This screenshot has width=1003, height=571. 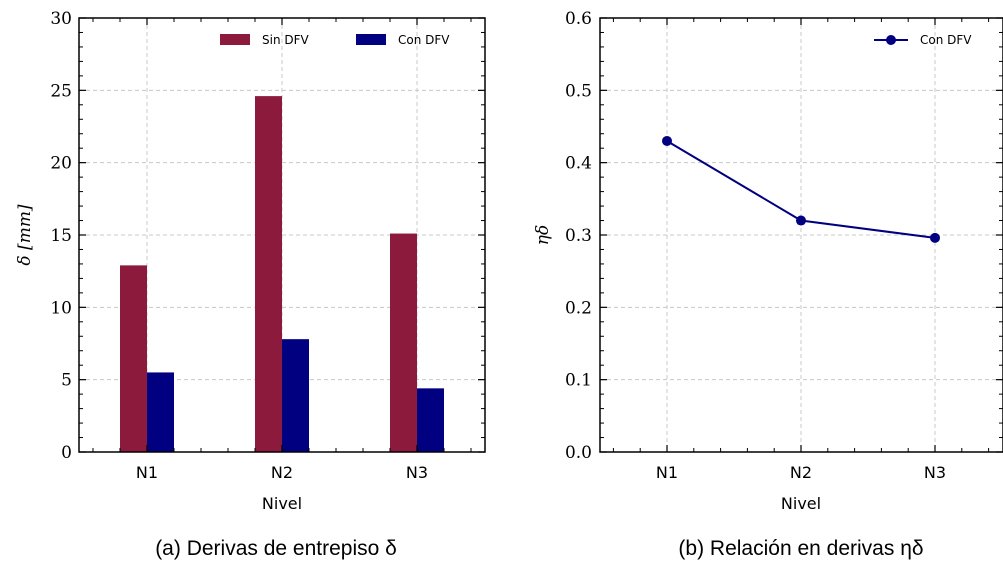 I want to click on bar-sin-dfv-n1, so click(x=133, y=358).